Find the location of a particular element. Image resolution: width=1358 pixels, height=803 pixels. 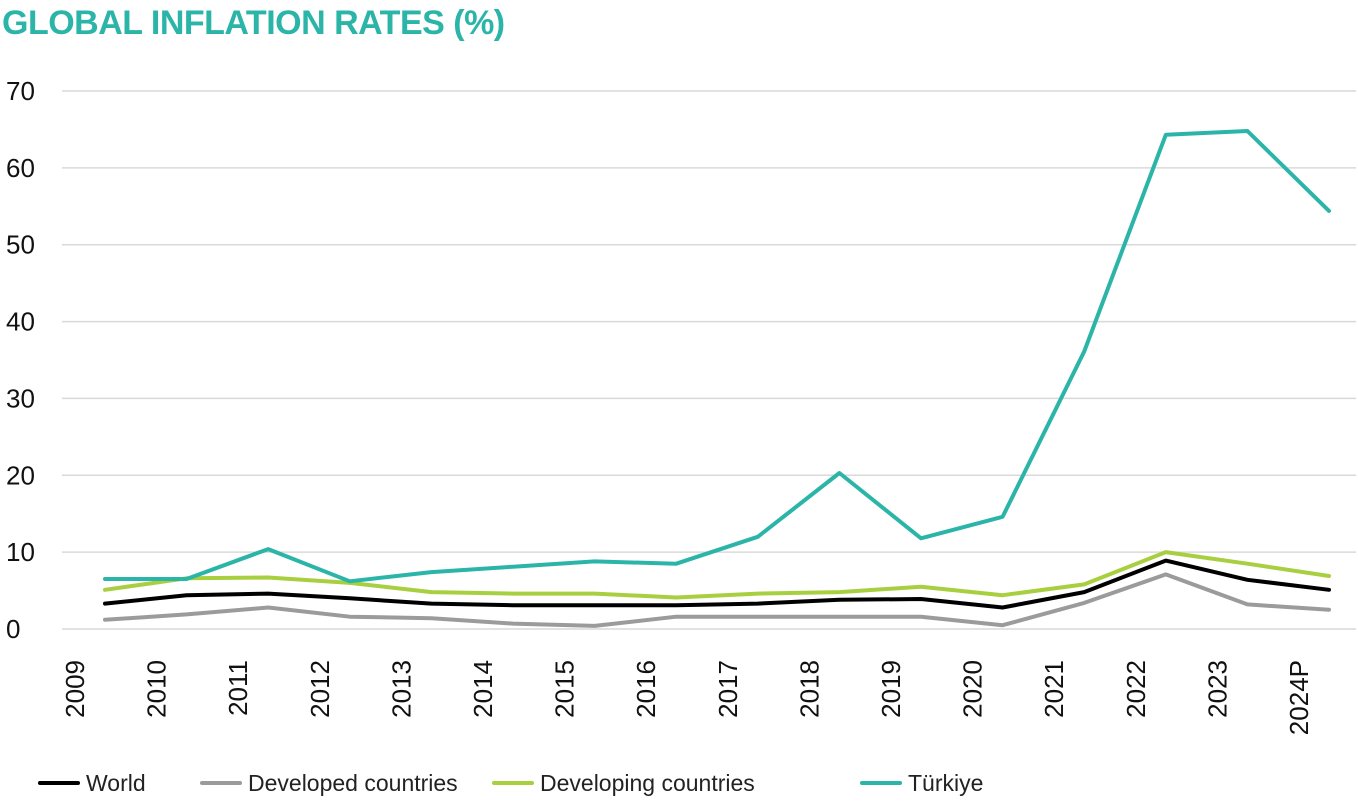

legend-item: World is located at coordinates (92, 783).